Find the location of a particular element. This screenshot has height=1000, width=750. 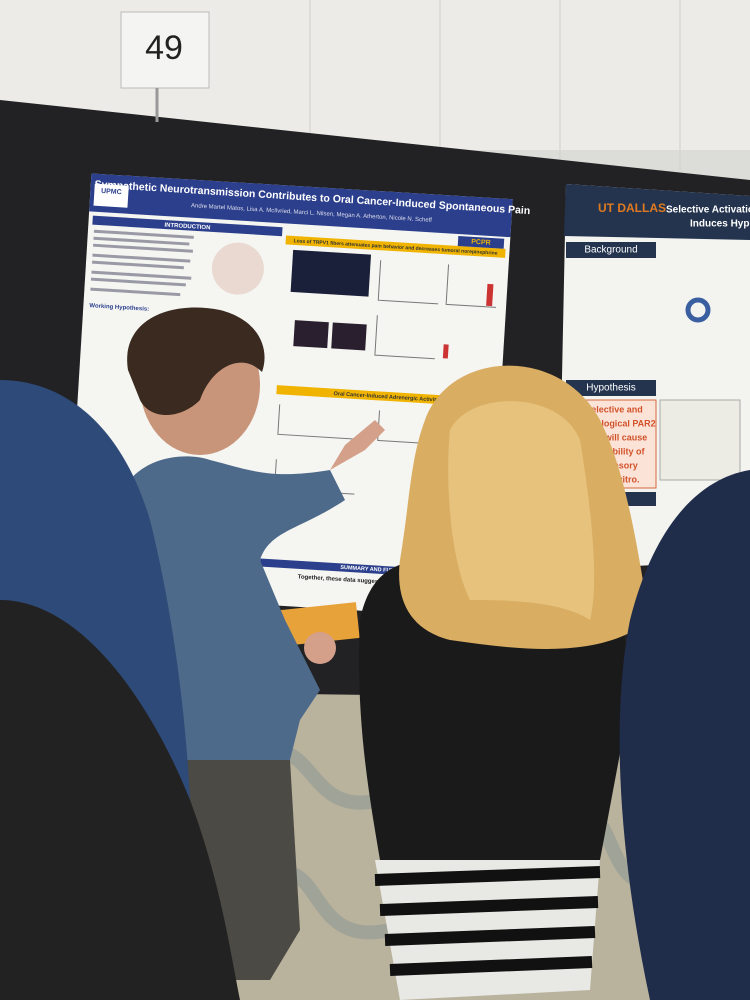

logo-box is located at coordinates (111, 195).